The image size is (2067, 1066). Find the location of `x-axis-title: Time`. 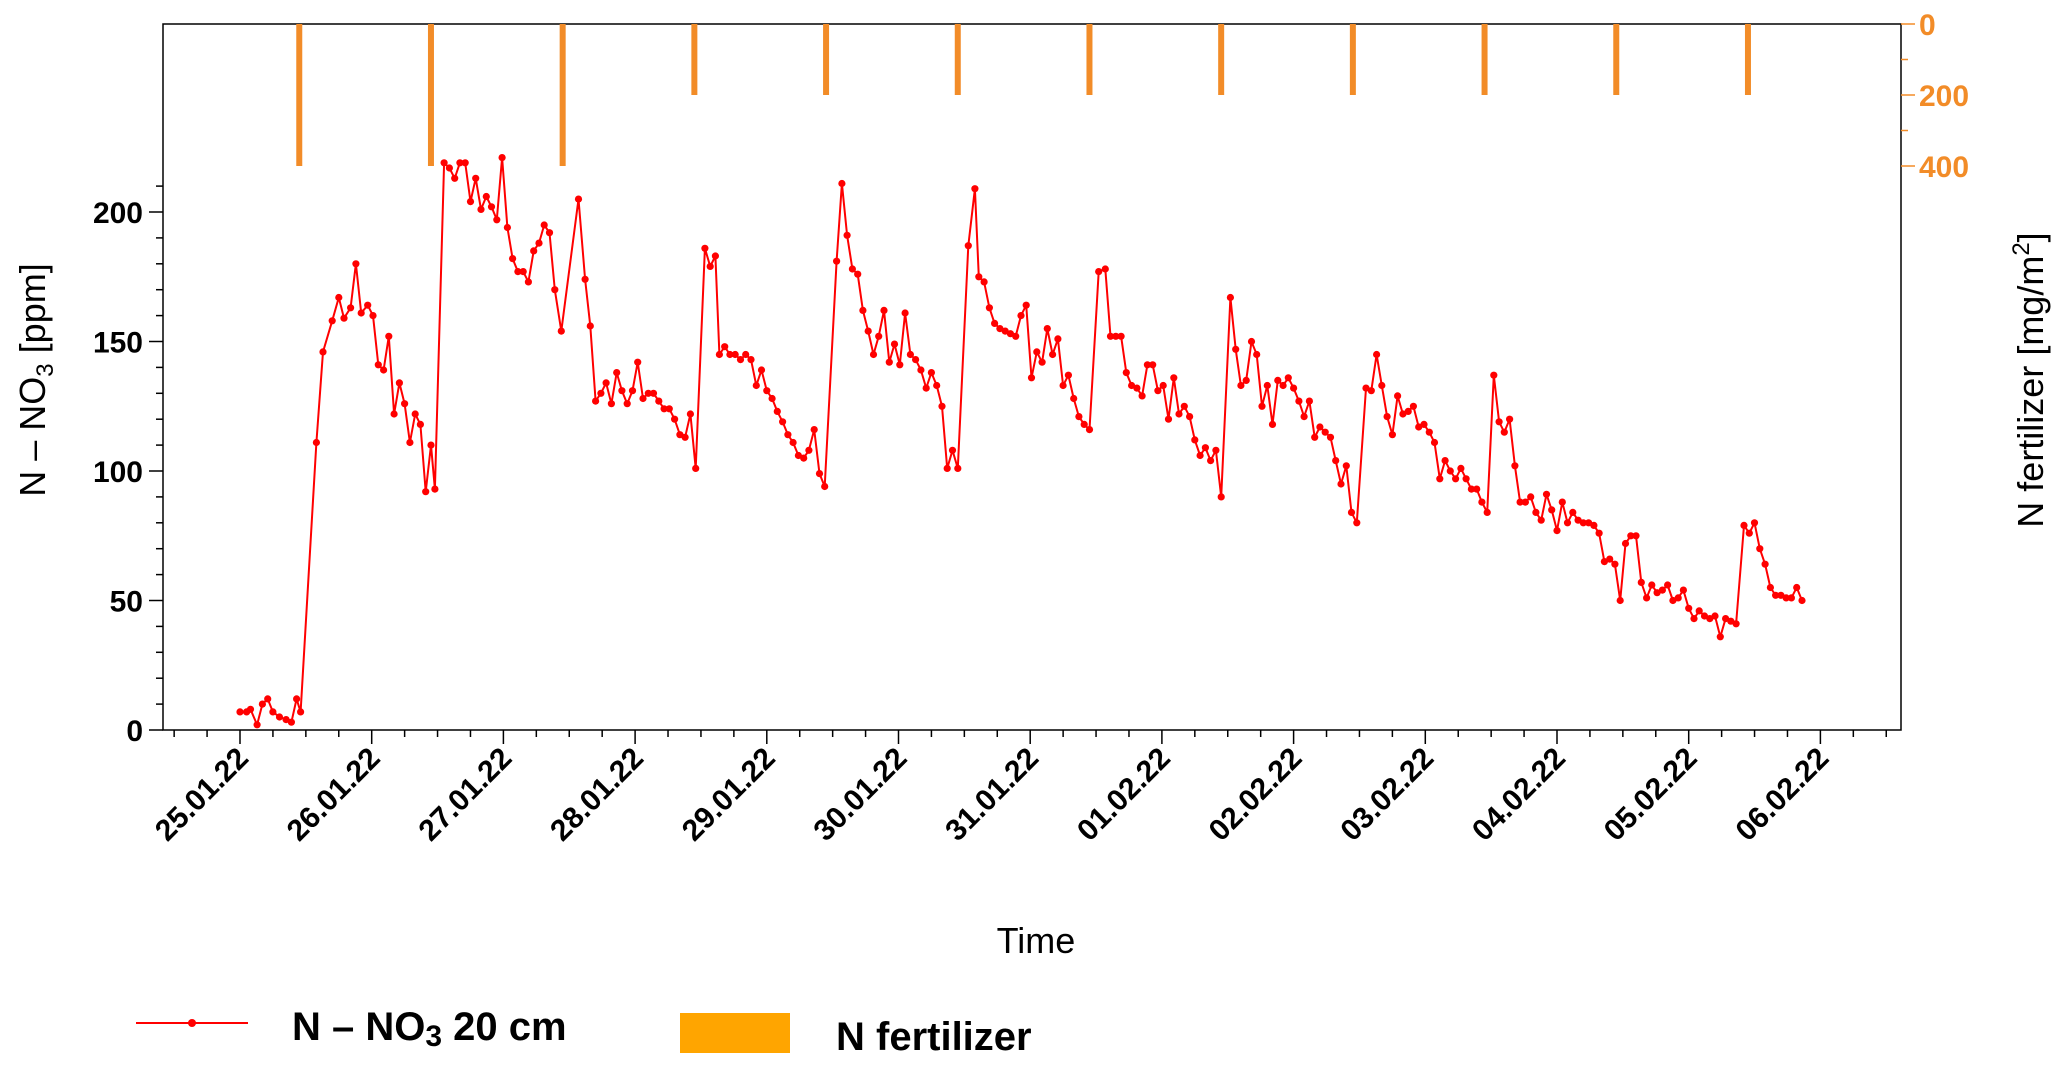

x-axis-title: Time is located at coordinates (1036, 940).